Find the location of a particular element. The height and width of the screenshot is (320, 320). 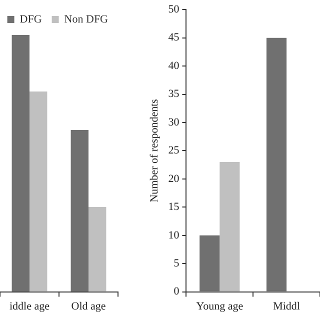

y-tick-label: 15 is located at coordinates (174, 207).